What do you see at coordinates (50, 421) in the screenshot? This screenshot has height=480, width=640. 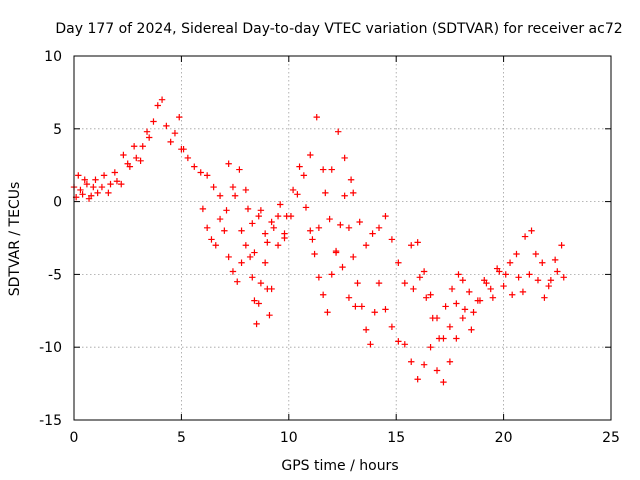 I see `y-tick-label: -15` at bounding box center [50, 421].